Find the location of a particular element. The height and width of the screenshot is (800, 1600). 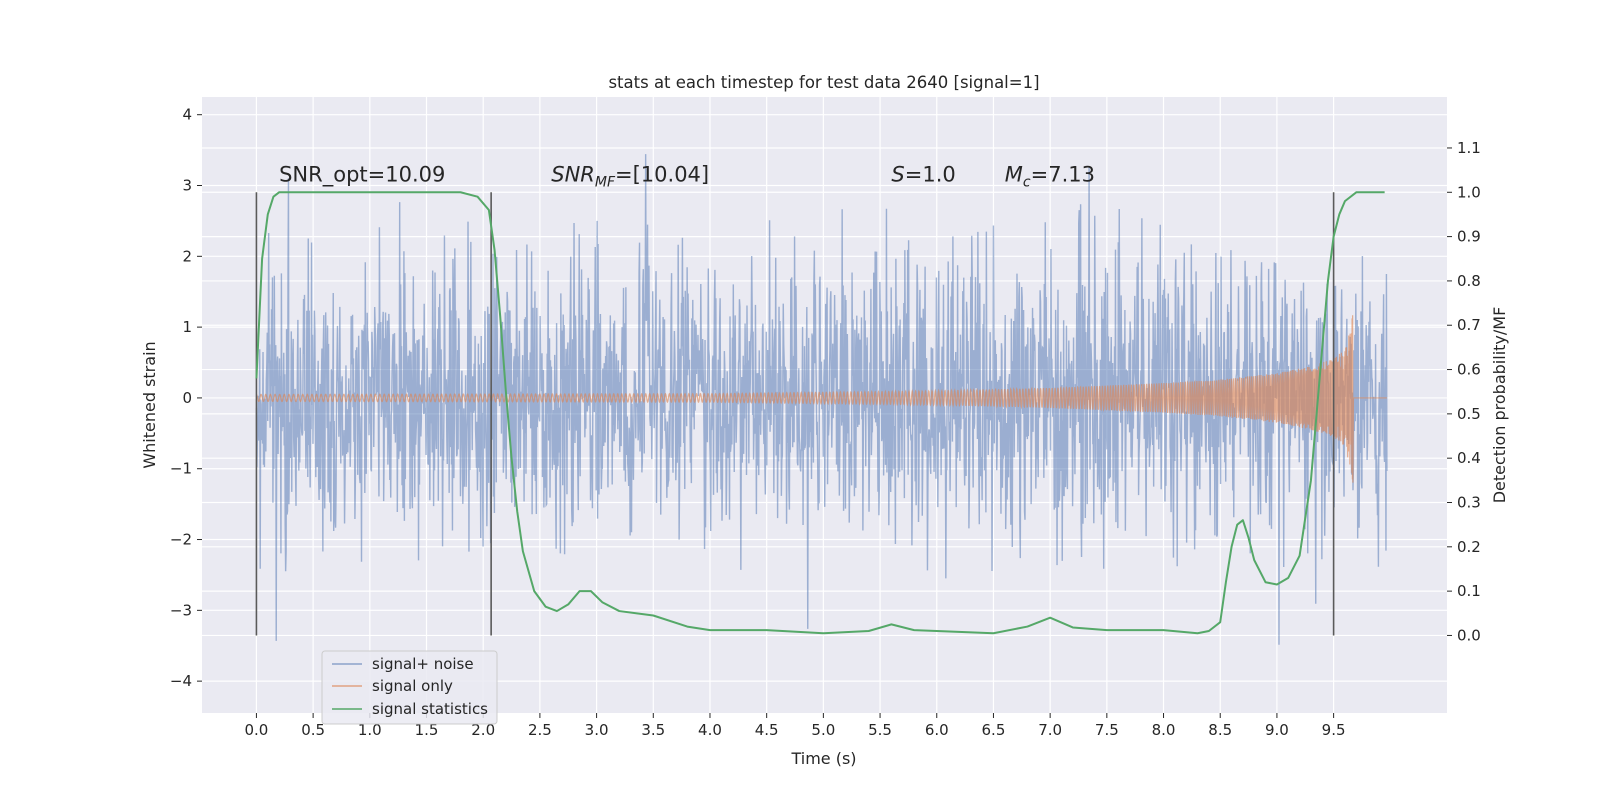

x-tick-label: 5.0 is located at coordinates (823, 730).